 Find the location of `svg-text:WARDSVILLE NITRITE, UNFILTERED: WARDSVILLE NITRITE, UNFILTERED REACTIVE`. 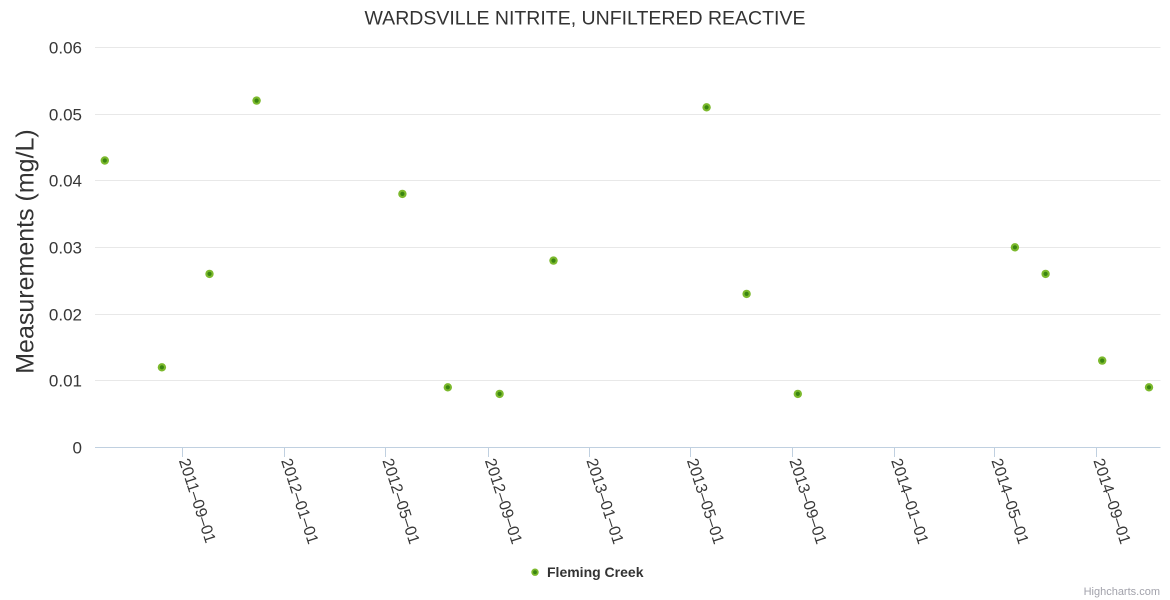

svg-text:WARDSVILLE NITRITE, UNFILTERED: WARDSVILLE NITRITE, UNFILTERED REACTIVE is located at coordinates (585, 19).